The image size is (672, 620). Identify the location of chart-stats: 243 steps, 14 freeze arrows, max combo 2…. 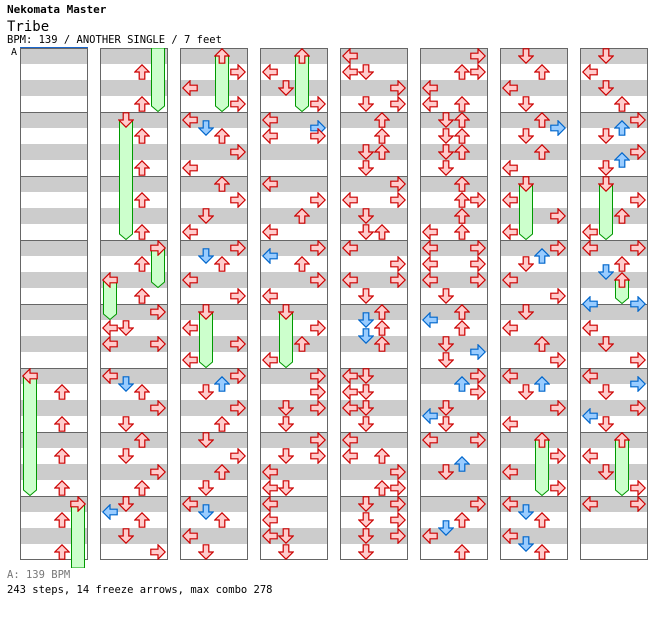
(140, 590).